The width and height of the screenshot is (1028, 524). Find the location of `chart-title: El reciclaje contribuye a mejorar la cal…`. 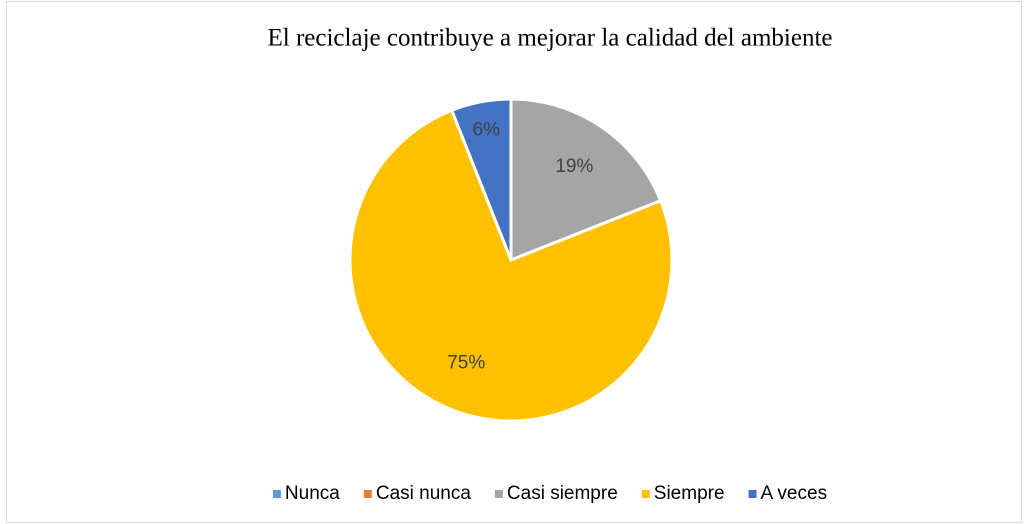

chart-title: El reciclaje contribuye a mejorar la cal… is located at coordinates (550, 38).